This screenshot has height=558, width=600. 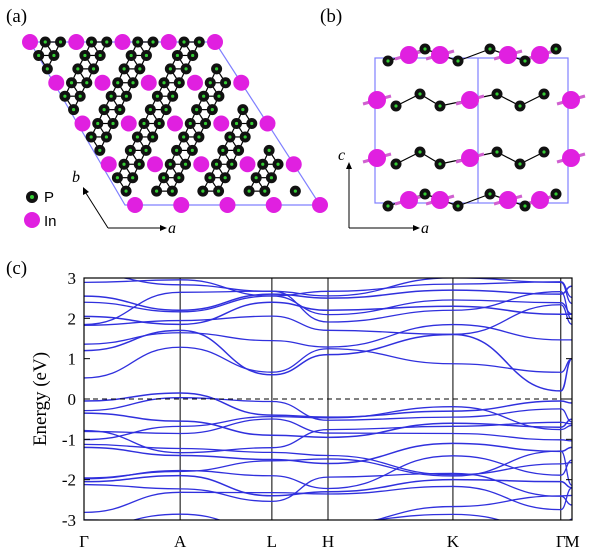 What do you see at coordinates (72, 318) in the screenshot?
I see `y-tick-label: 2` at bounding box center [72, 318].